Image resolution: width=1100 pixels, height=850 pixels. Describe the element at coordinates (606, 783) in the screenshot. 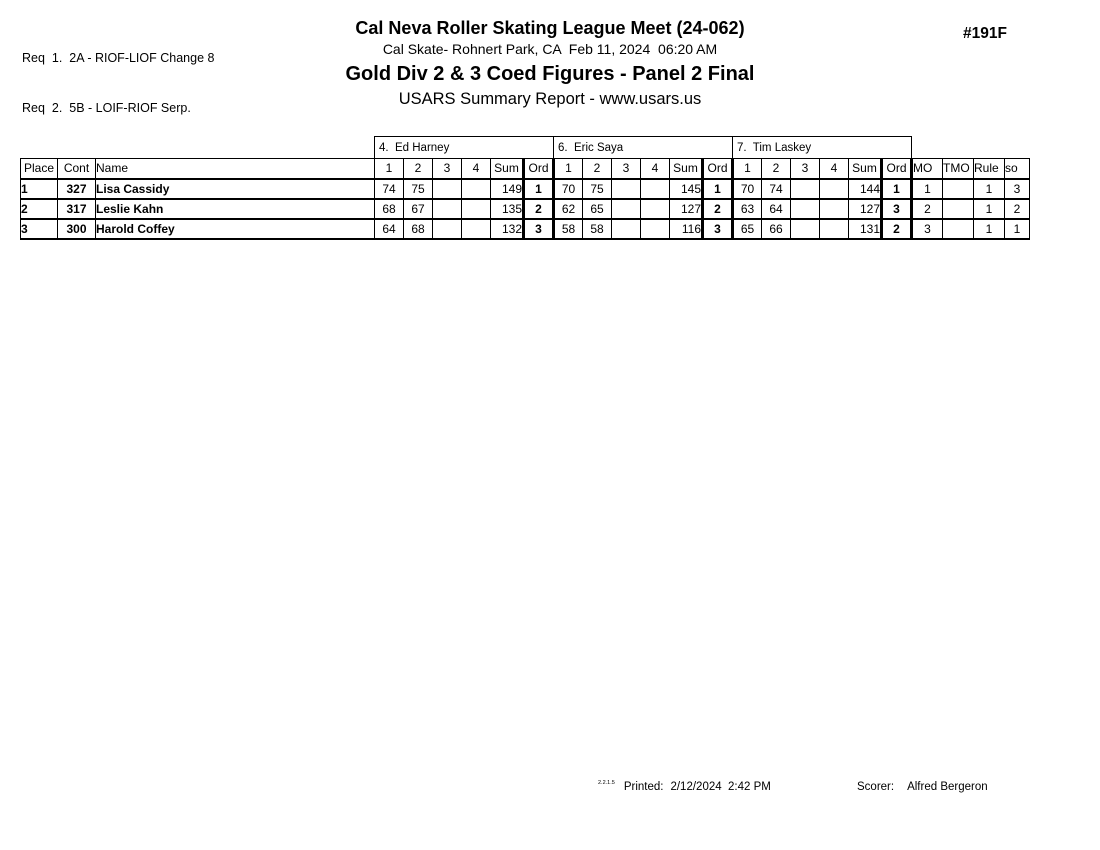

I see `software-version: 2.2.1.5` at that location.